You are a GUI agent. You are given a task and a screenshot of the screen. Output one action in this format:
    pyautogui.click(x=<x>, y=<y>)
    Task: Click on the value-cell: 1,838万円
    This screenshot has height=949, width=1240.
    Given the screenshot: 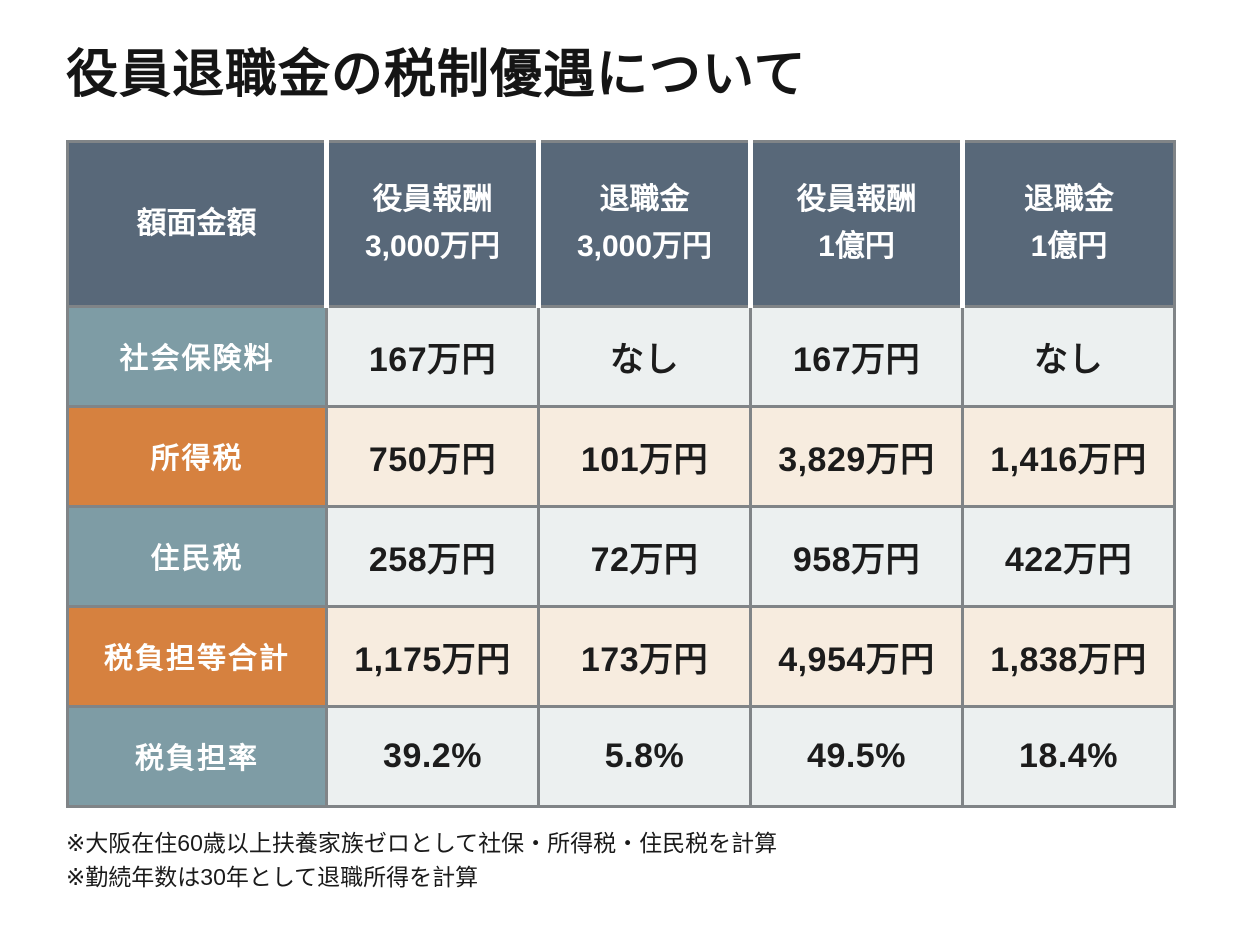 What is the action you would take?
    pyautogui.click(x=1068, y=656)
    